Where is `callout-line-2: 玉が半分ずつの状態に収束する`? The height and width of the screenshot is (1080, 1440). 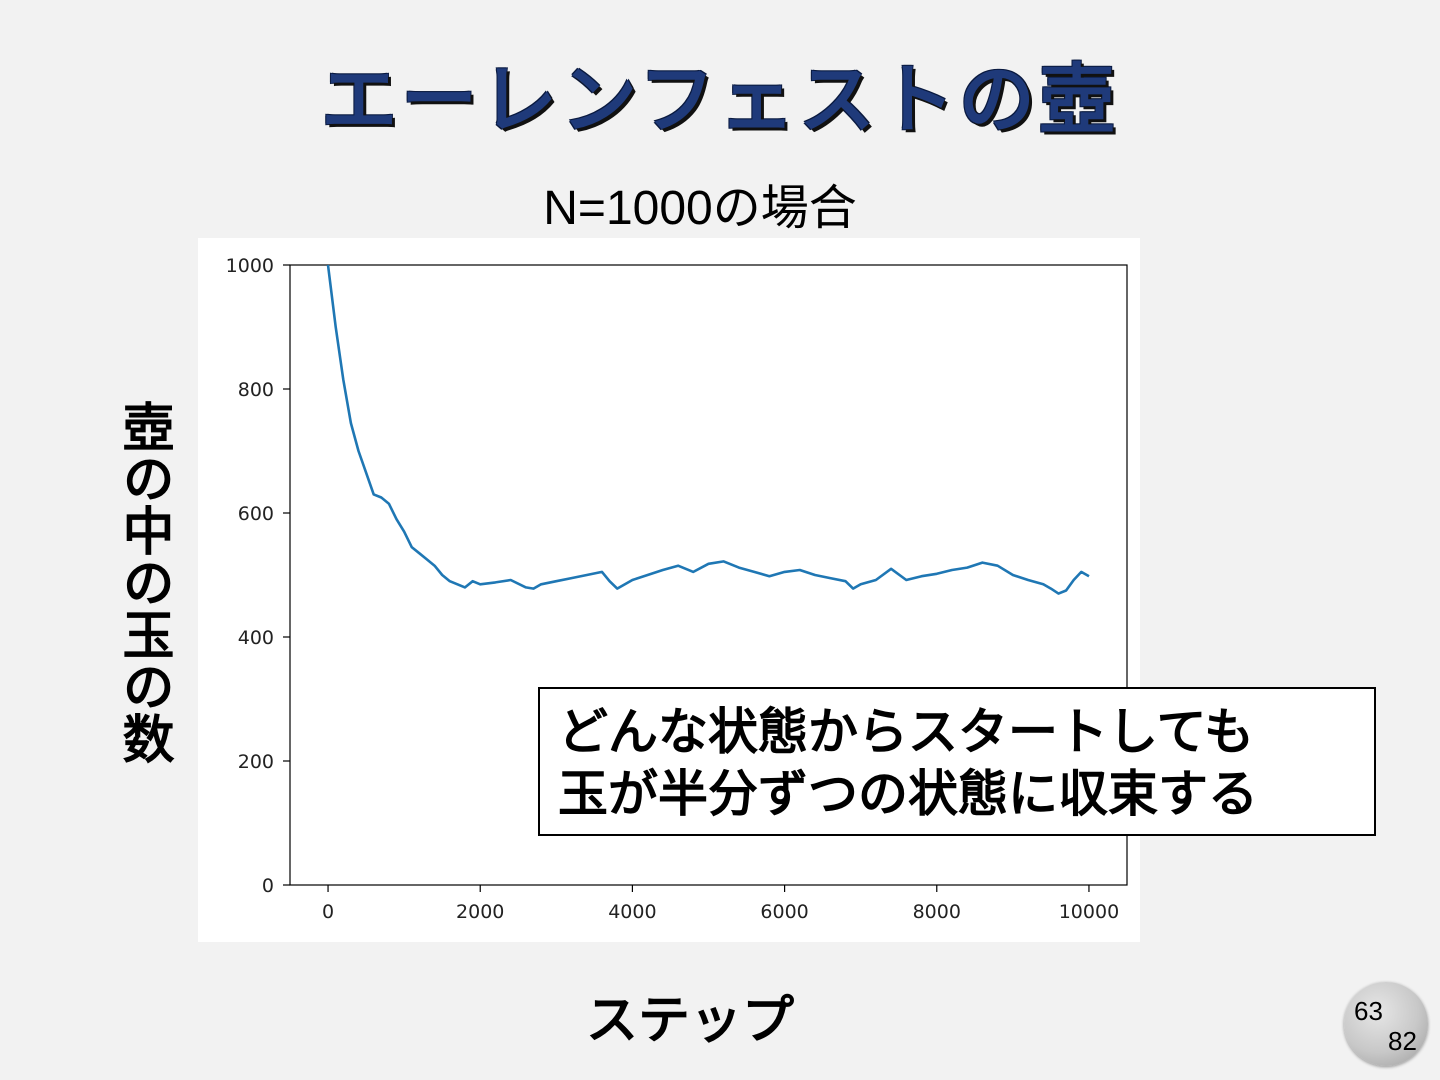 callout-line-2: 玉が半分ずつの状態に収束する is located at coordinates (908, 794).